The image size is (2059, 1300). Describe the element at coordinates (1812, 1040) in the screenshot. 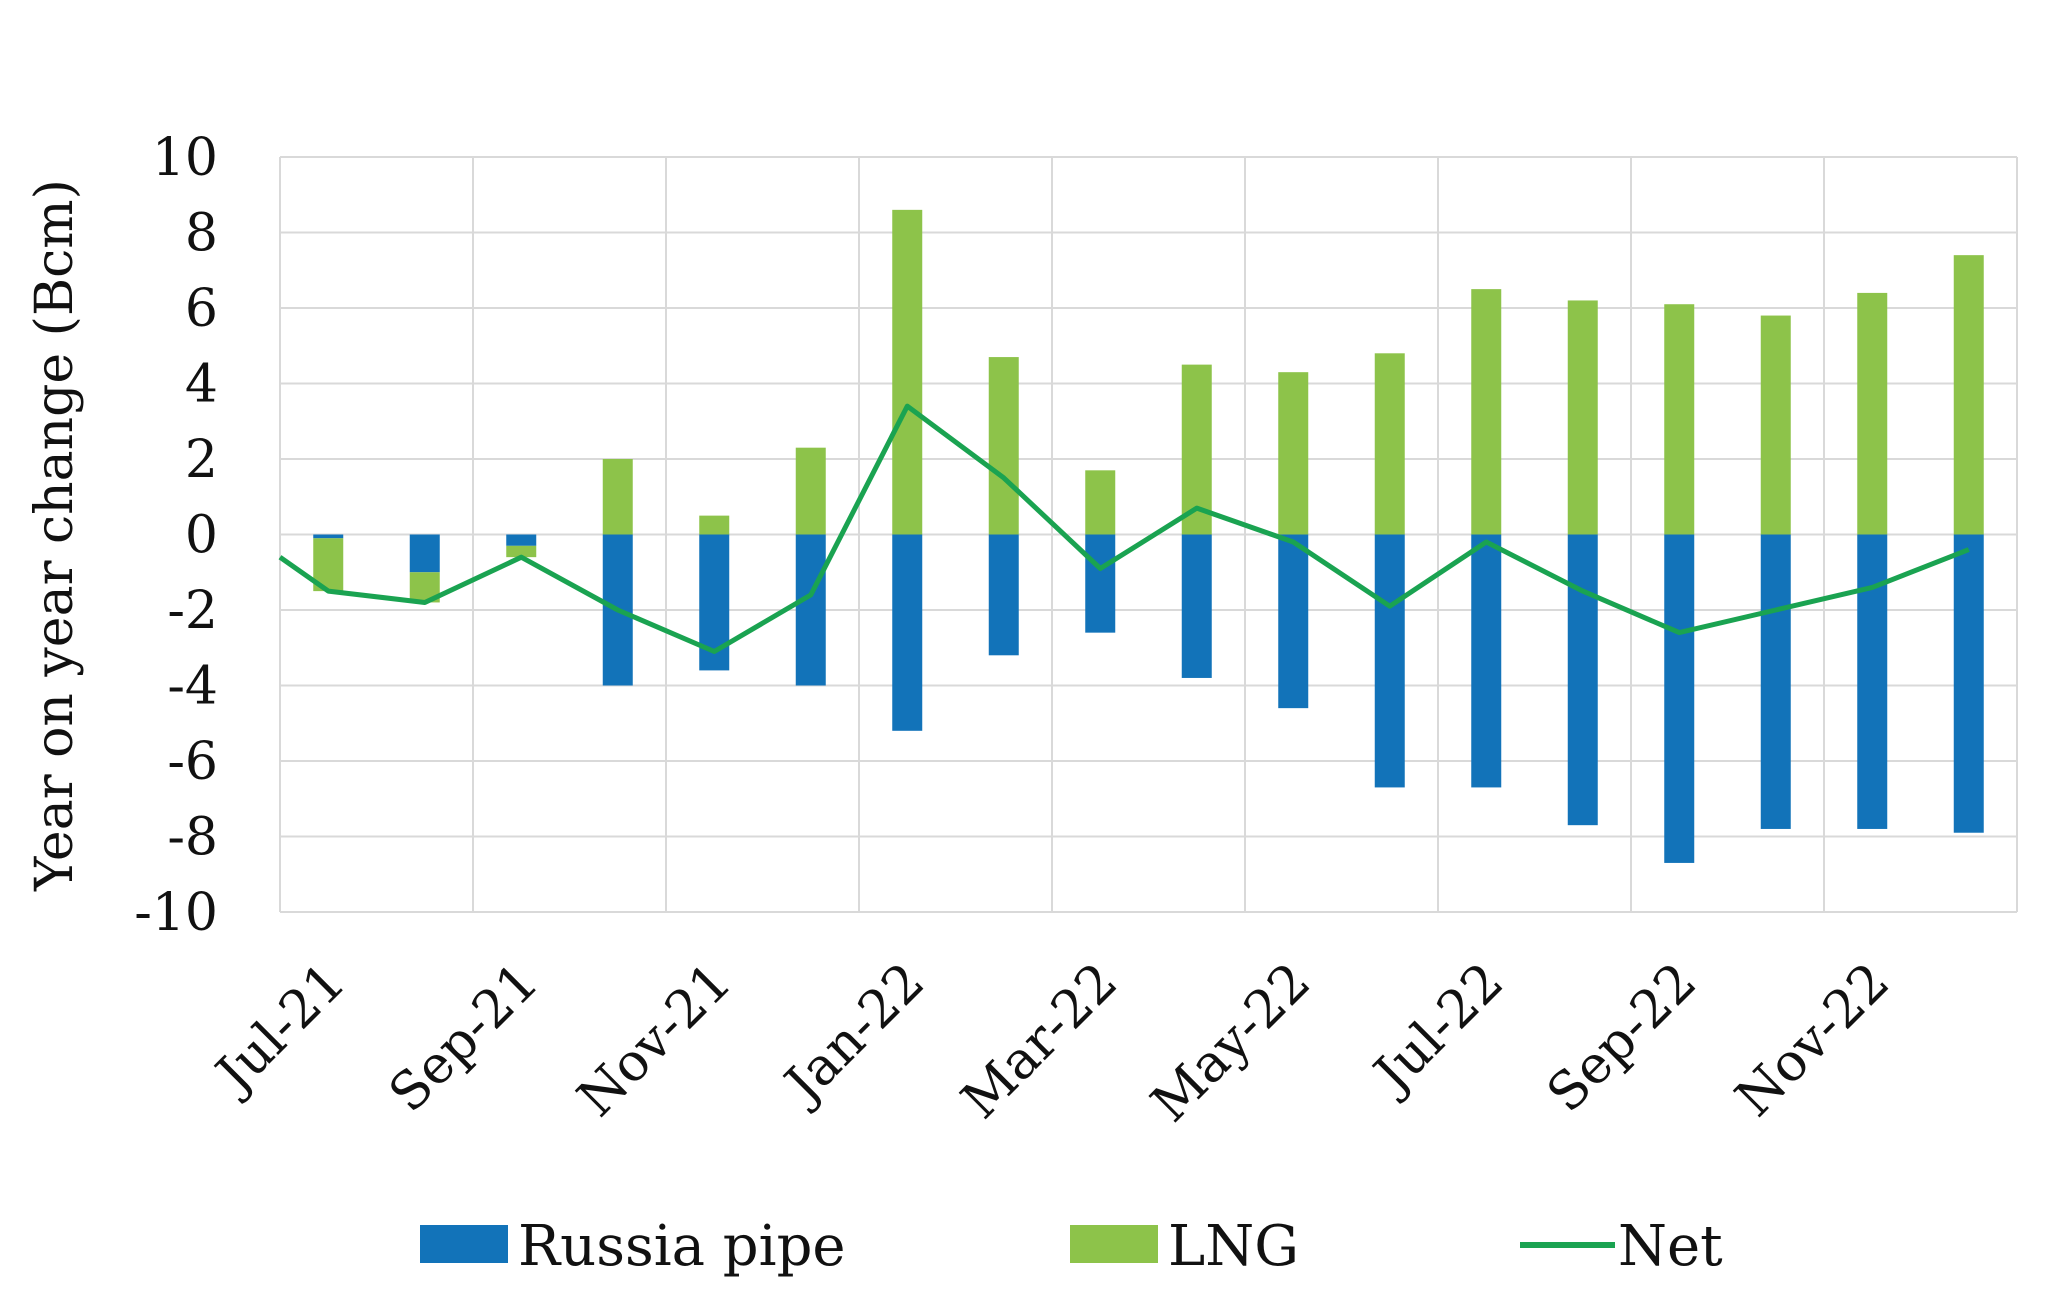

I see `x-tick-label: Nov-22` at that location.